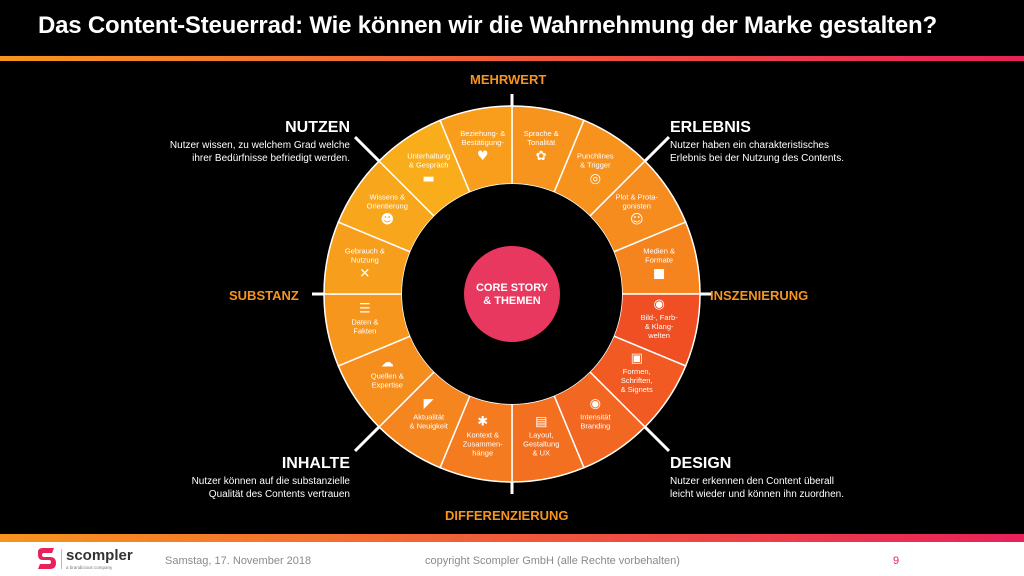  I want to click on bottom-gradient-stripe, so click(512, 538).